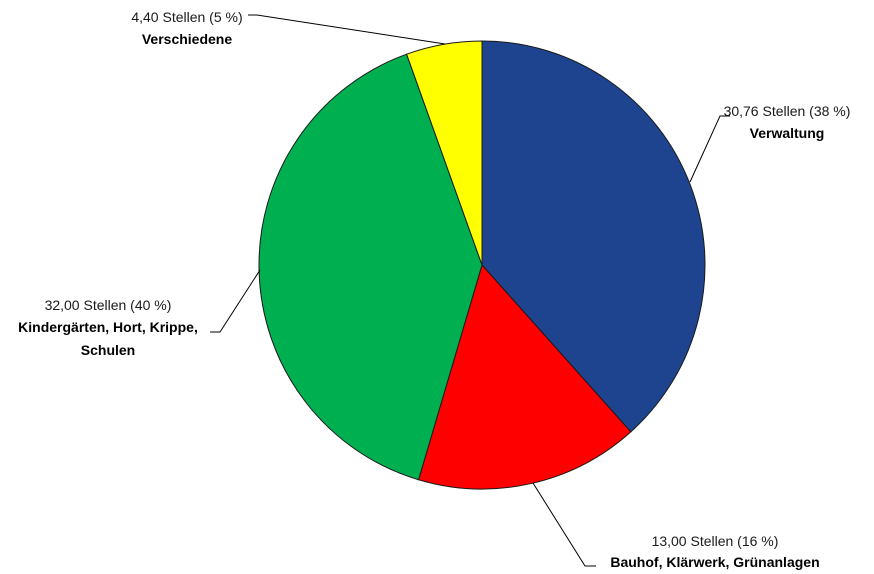  I want to click on label-name-verwaltung: Verwaltung, so click(787, 133).